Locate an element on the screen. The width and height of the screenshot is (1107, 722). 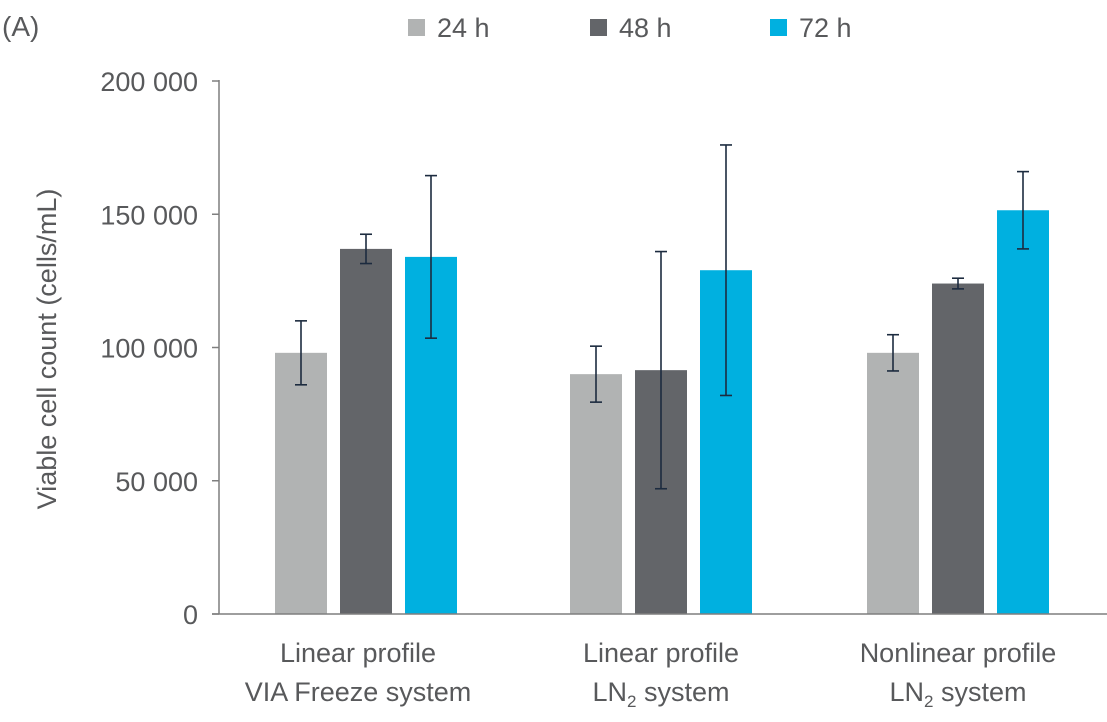
y-tick-label: 200 000 is located at coordinates (149, 82).